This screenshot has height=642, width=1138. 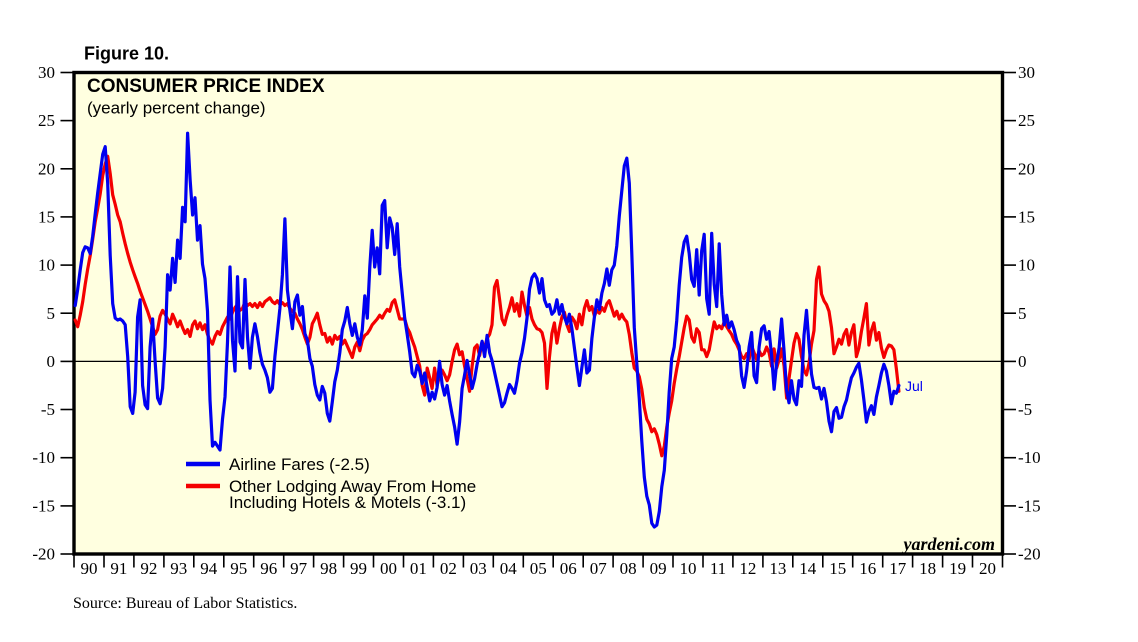 What do you see at coordinates (176, 108) in the screenshot?
I see `svg-text: (yearly percent change)` at bounding box center [176, 108].